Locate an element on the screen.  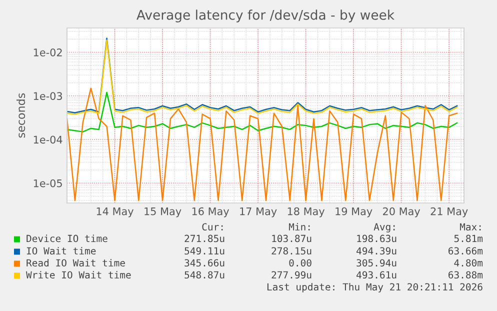
text: 103.87u is located at coordinates (292, 238).